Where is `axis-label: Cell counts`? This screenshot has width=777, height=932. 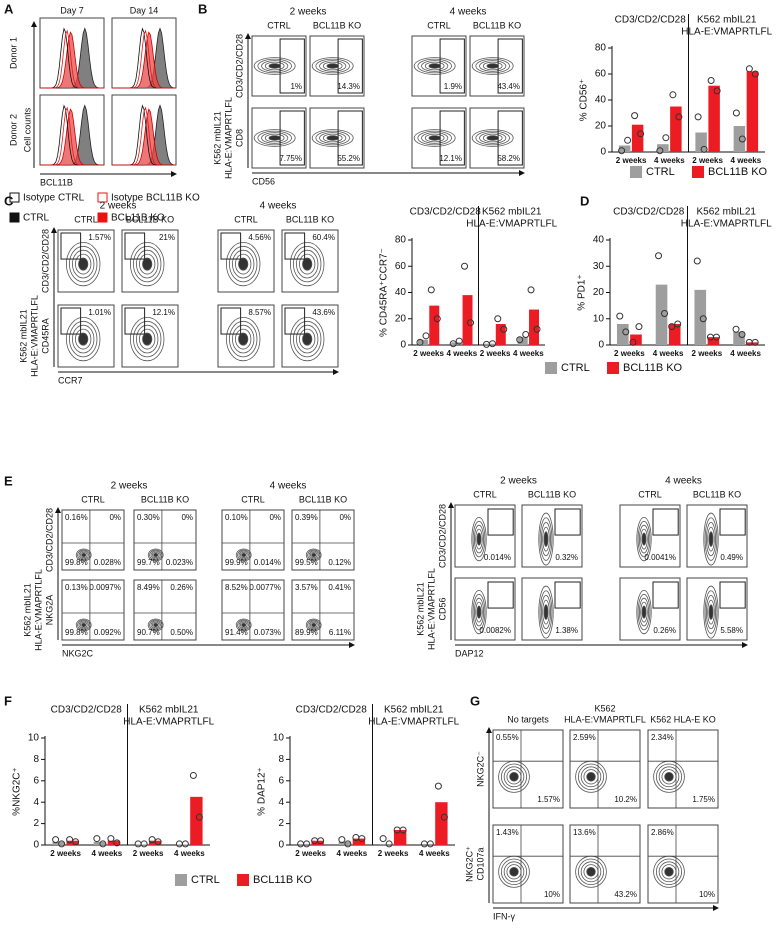 axis-label: Cell counts is located at coordinates (27, 129).